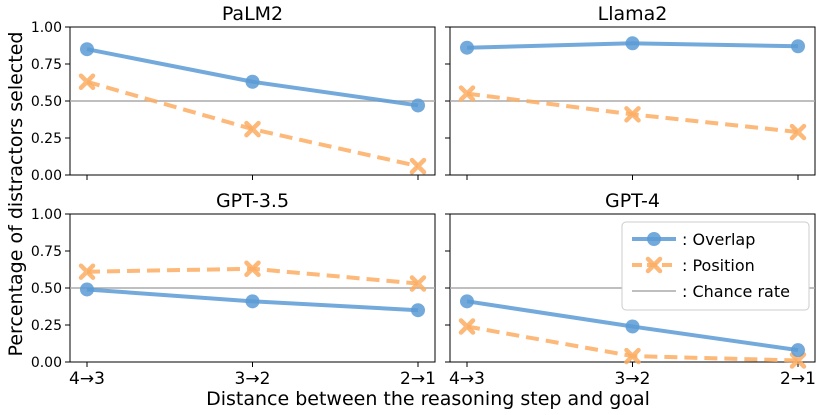  I want to click on legend-label-chance: : Chance rate, so click(736, 291).